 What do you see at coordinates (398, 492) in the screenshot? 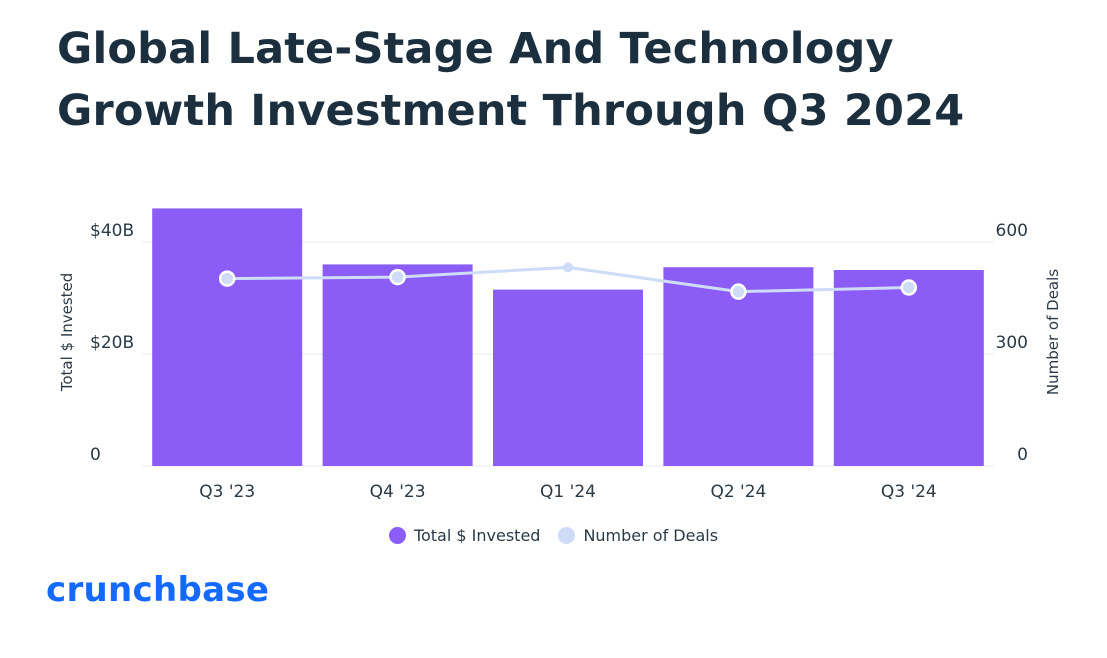
I see `x-tick-label: Q4 '23` at bounding box center [398, 492].